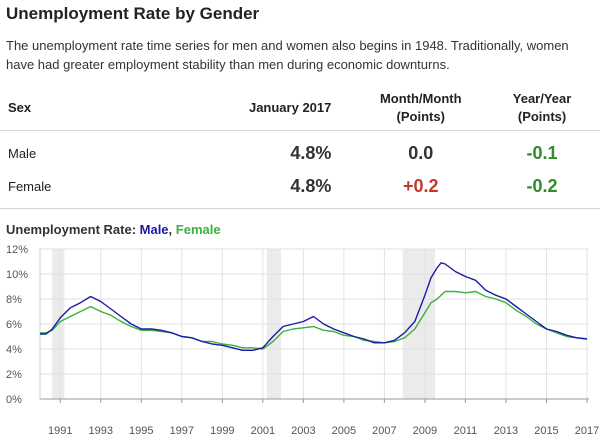 This screenshot has width=605, height=448. I want to click on section-divider, so click(300, 208).